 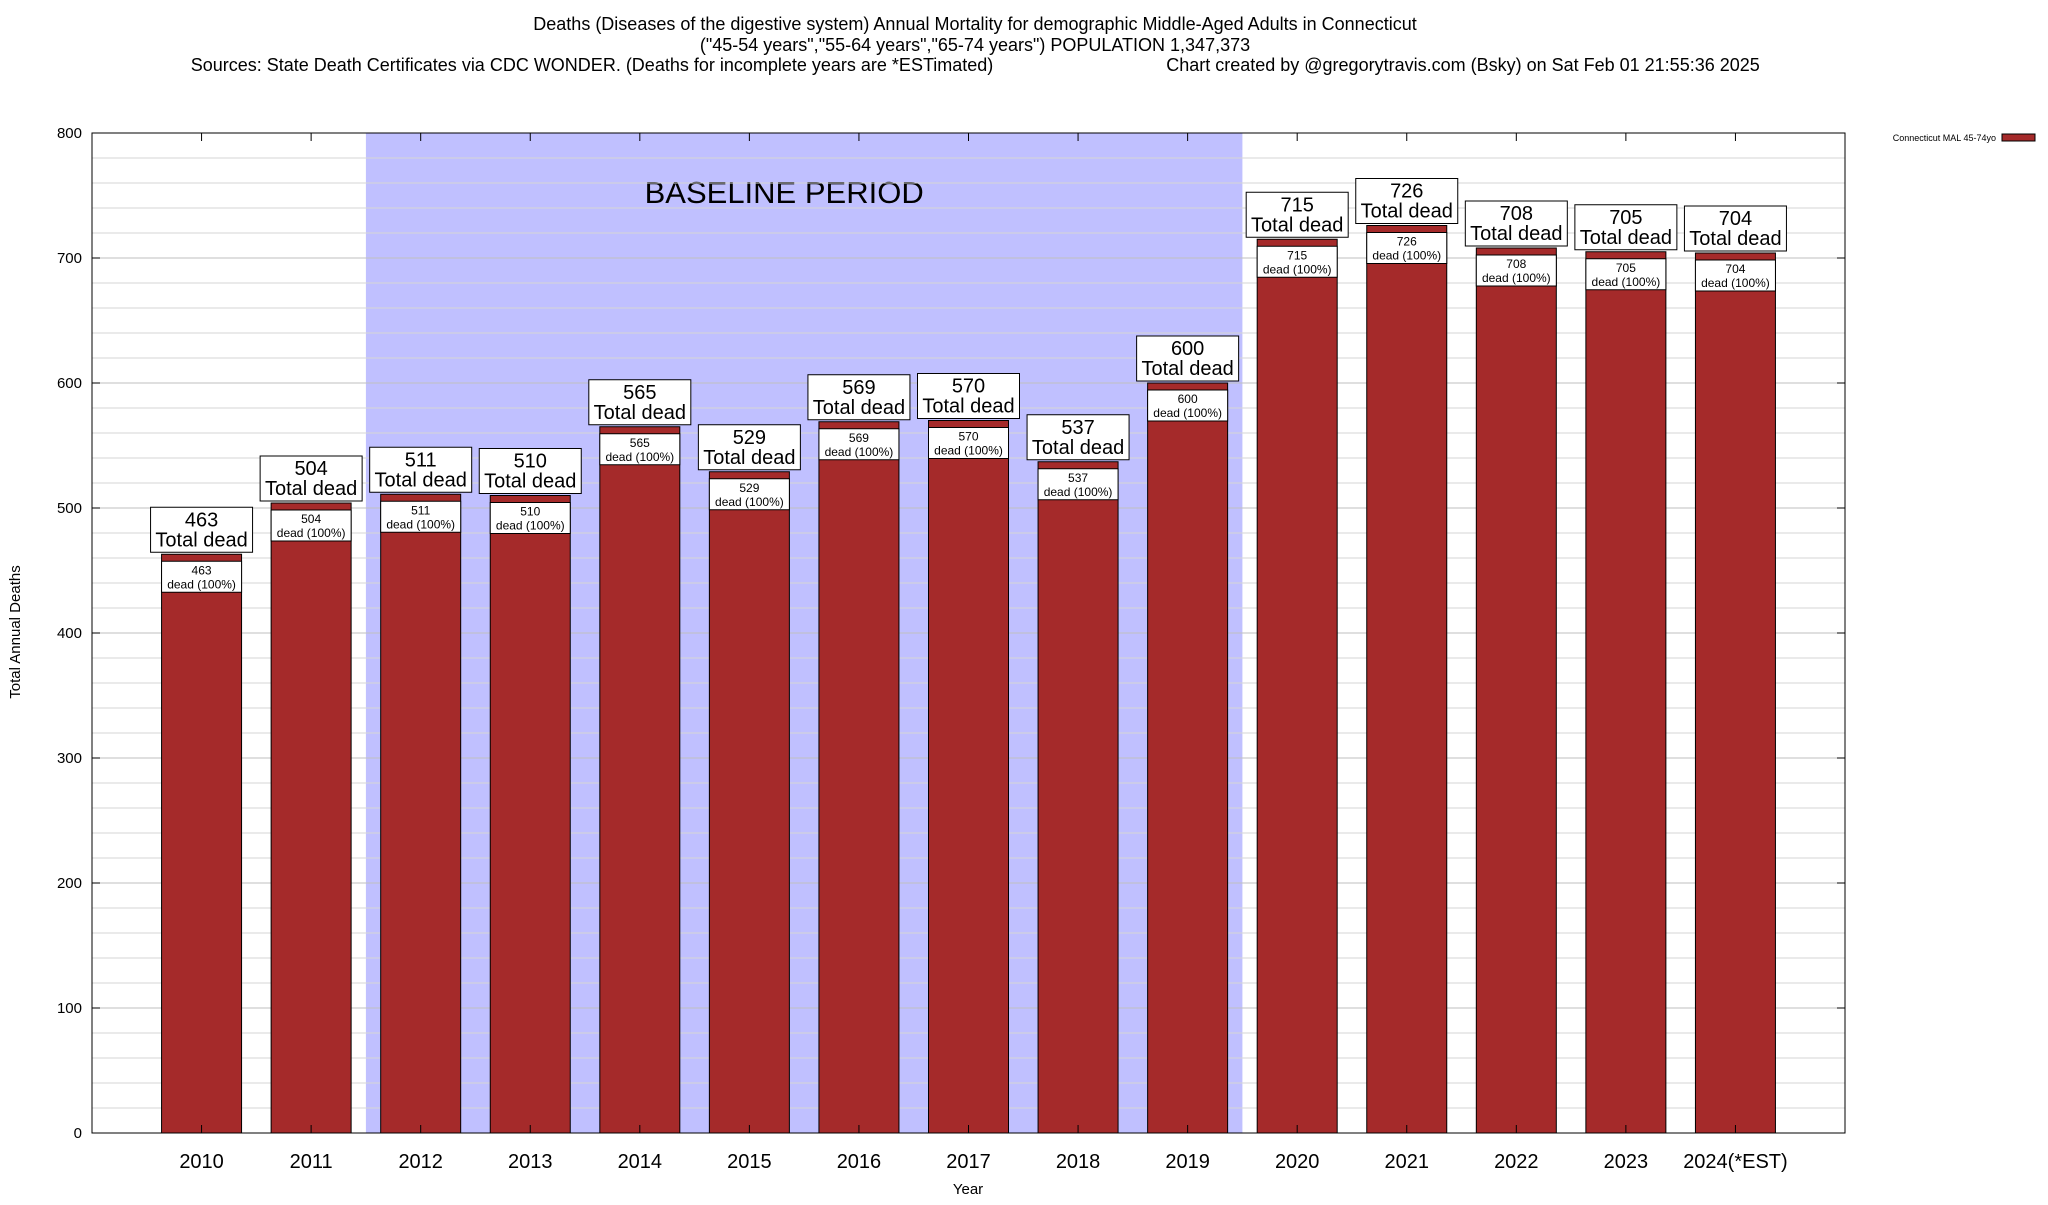 I want to click on y-tick-label: 0, so click(x=78, y=1133).